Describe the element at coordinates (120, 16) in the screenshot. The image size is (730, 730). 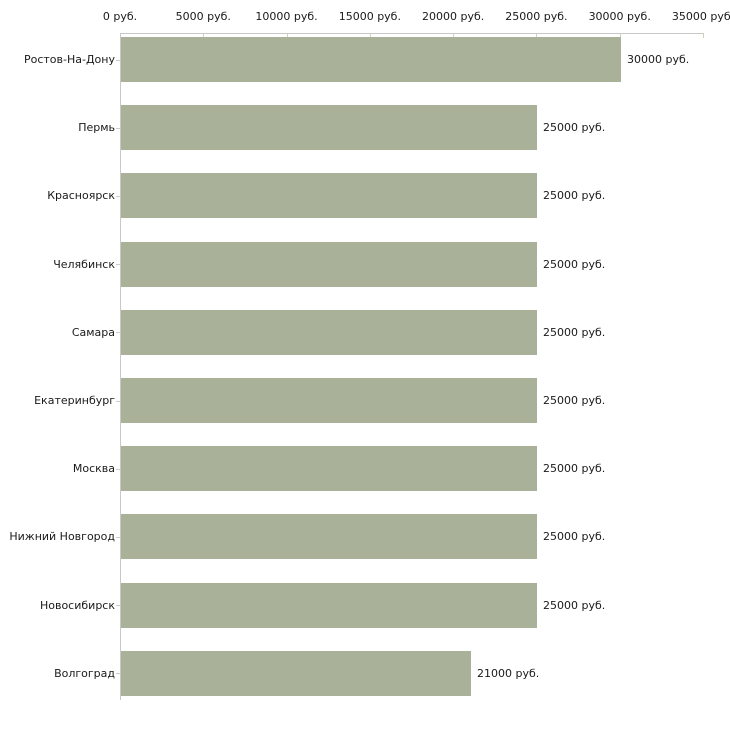
I see `x-axis-tick-label: 0 руб.` at that location.